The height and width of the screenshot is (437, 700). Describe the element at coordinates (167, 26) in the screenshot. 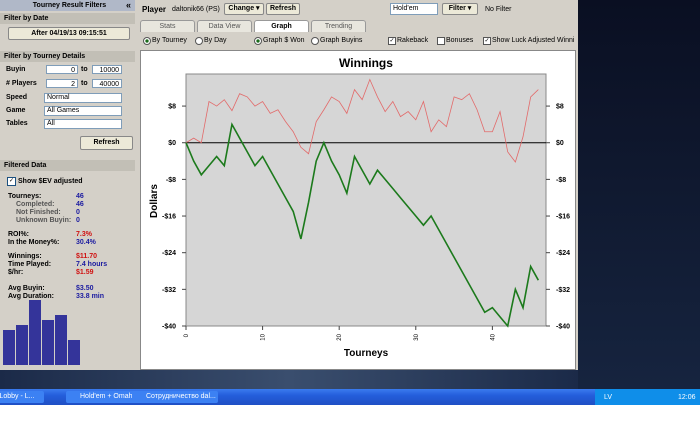

I see `tab: Stats` at that location.